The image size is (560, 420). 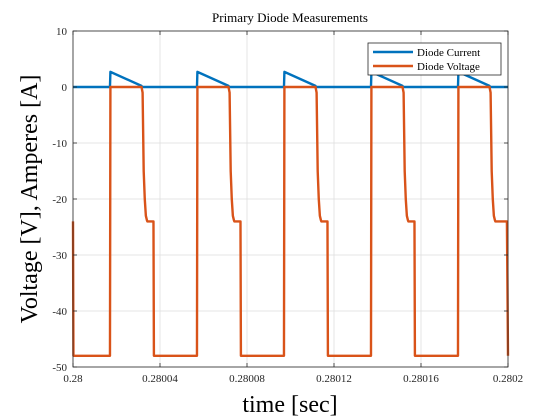 What do you see at coordinates (334, 379) in the screenshot?
I see `x-tick-label: 0.28012` at bounding box center [334, 379].